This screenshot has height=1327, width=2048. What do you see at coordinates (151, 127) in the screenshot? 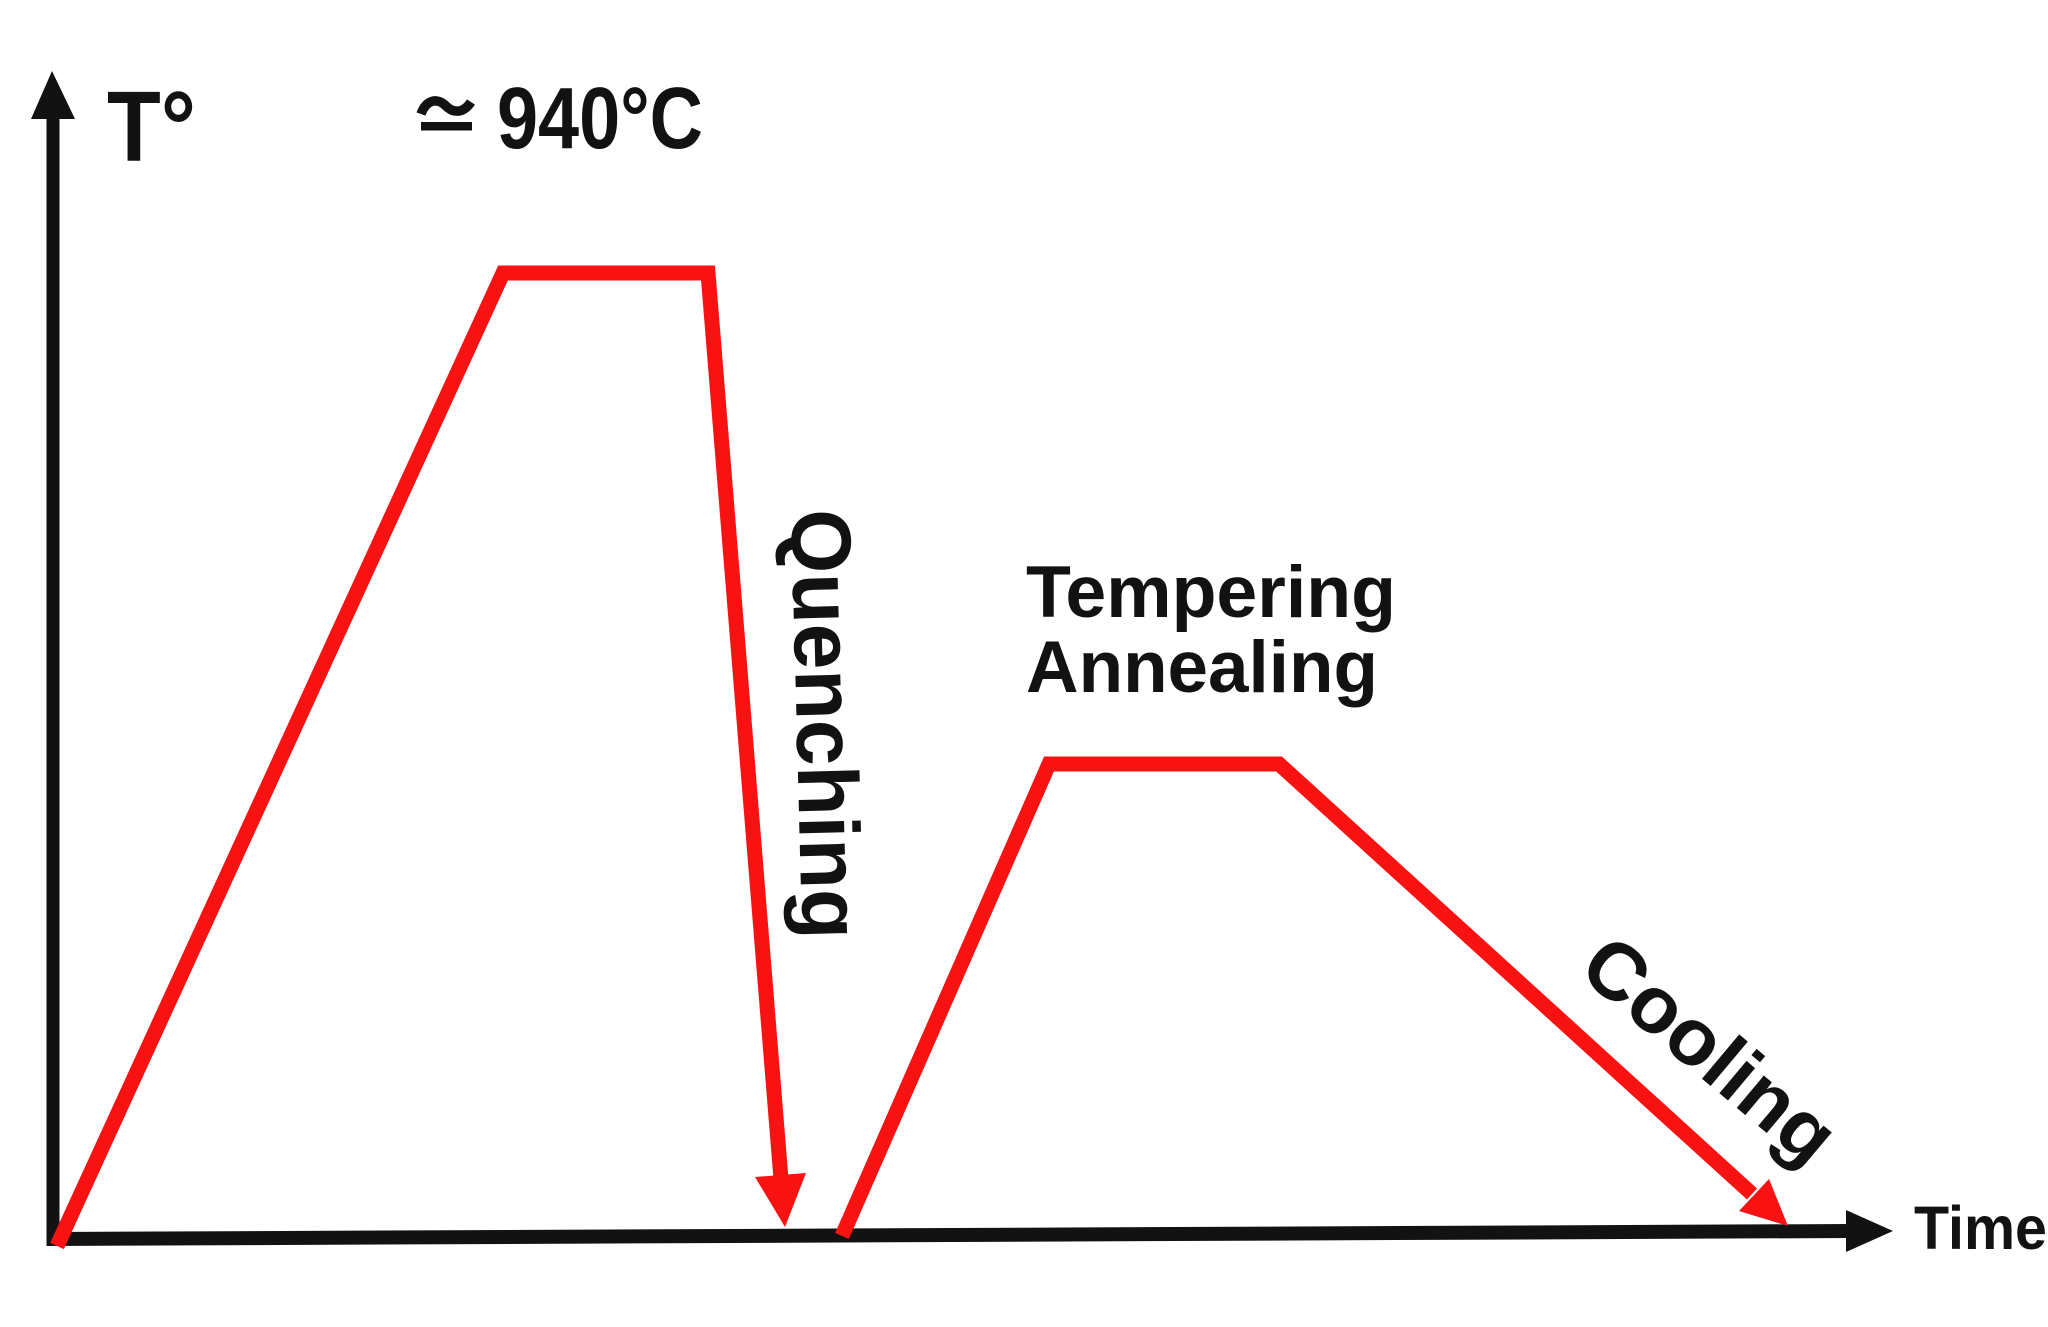
I see `svg-text: T°` at bounding box center [151, 127].